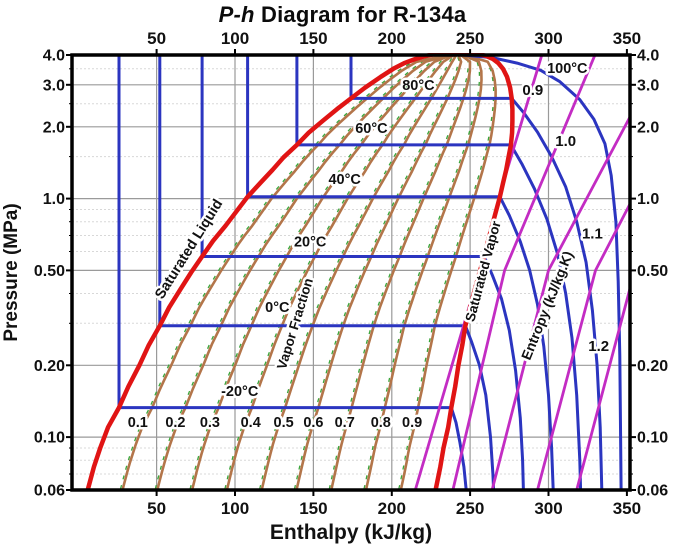  I want to click on isotherm-label: 60°C, so click(371, 129).